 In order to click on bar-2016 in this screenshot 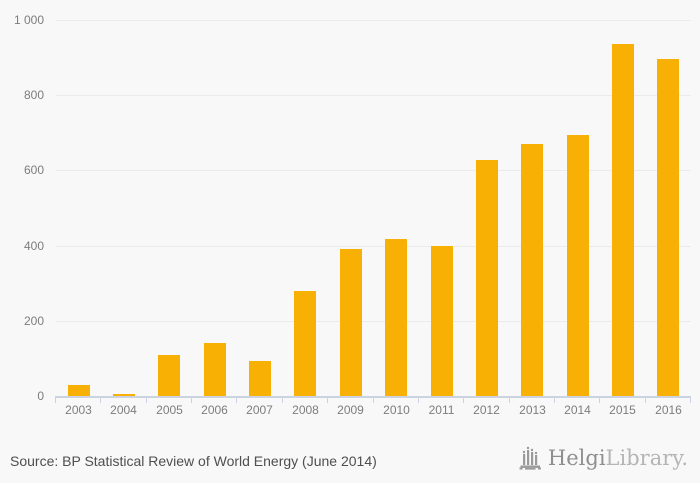, I will do `click(668, 227)`.